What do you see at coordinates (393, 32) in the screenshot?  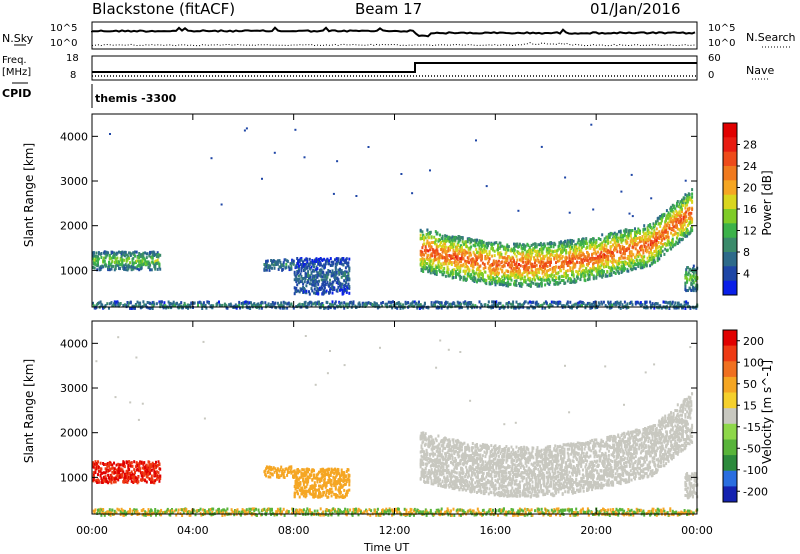 I see `nsky-line` at bounding box center [393, 32].